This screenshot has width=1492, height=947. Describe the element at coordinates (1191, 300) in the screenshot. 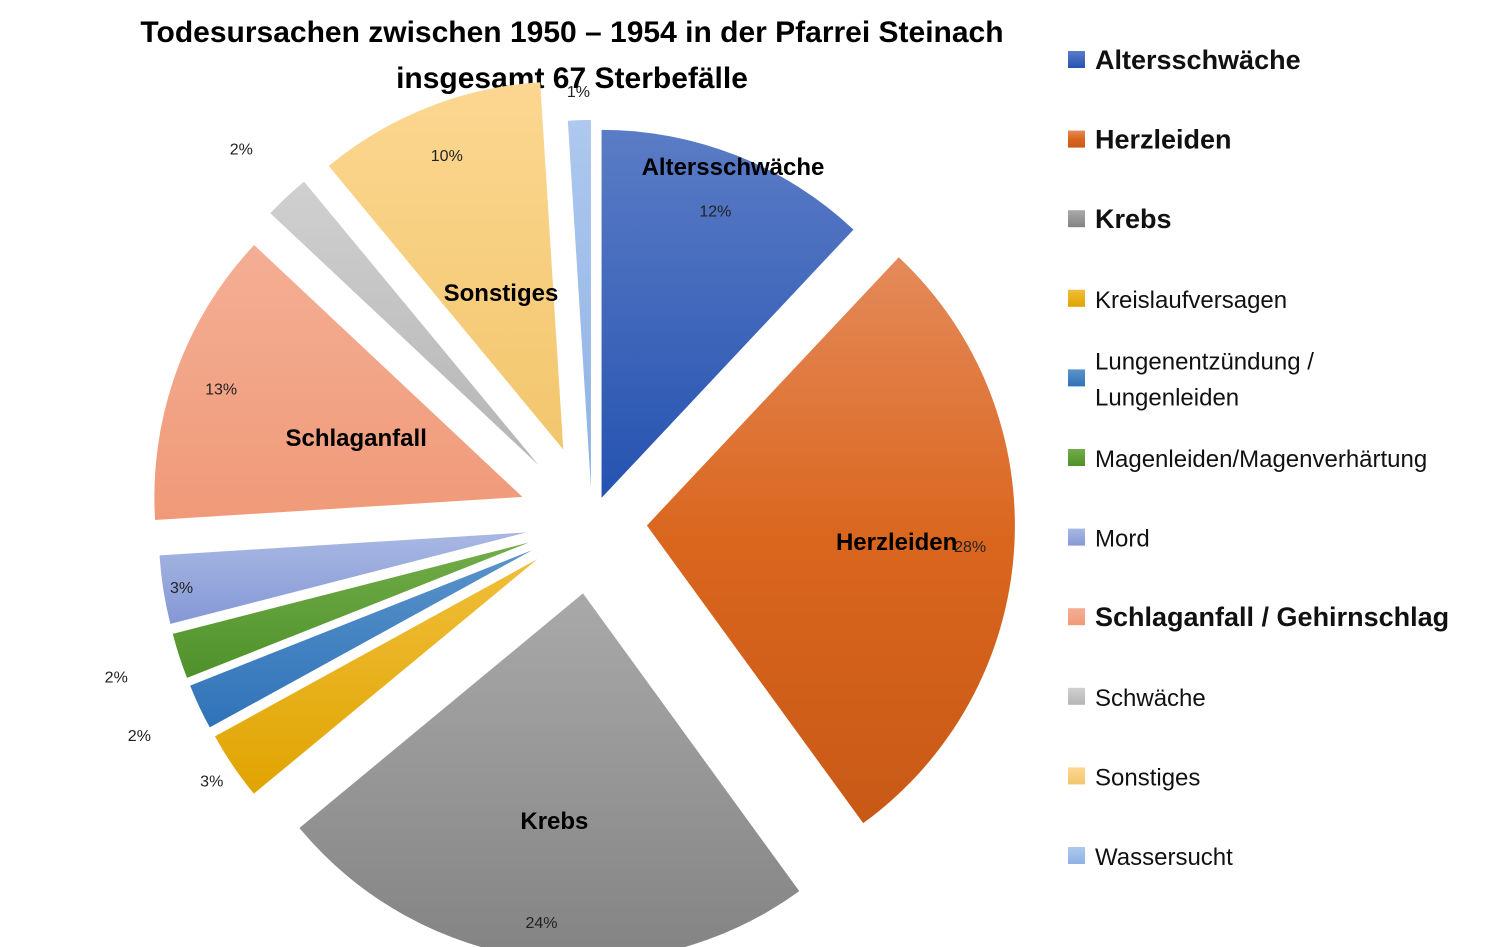

I see `legend-label: Kreislaufversagen` at that location.